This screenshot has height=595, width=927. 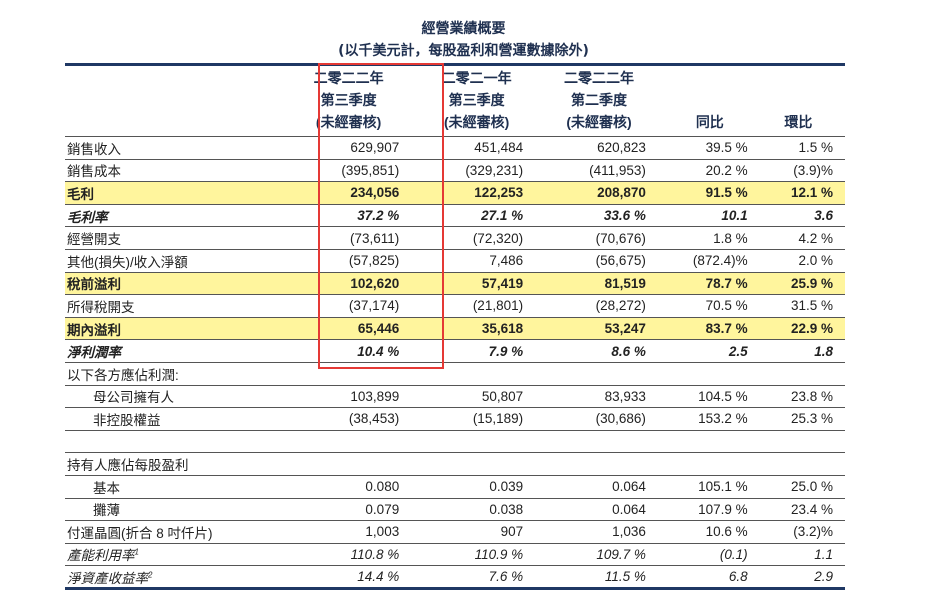 I want to click on cell-value: 2.5, so click(x=738, y=351).